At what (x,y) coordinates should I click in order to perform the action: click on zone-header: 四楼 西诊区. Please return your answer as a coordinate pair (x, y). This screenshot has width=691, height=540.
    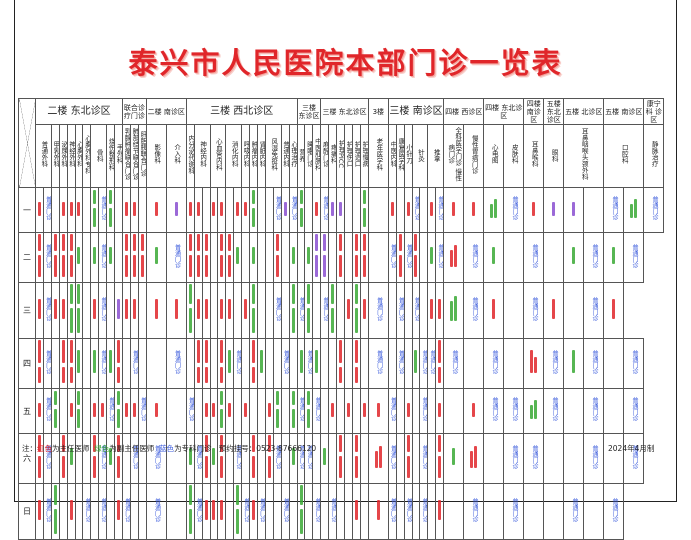
    Looking at the image, I should click on (464, 111).